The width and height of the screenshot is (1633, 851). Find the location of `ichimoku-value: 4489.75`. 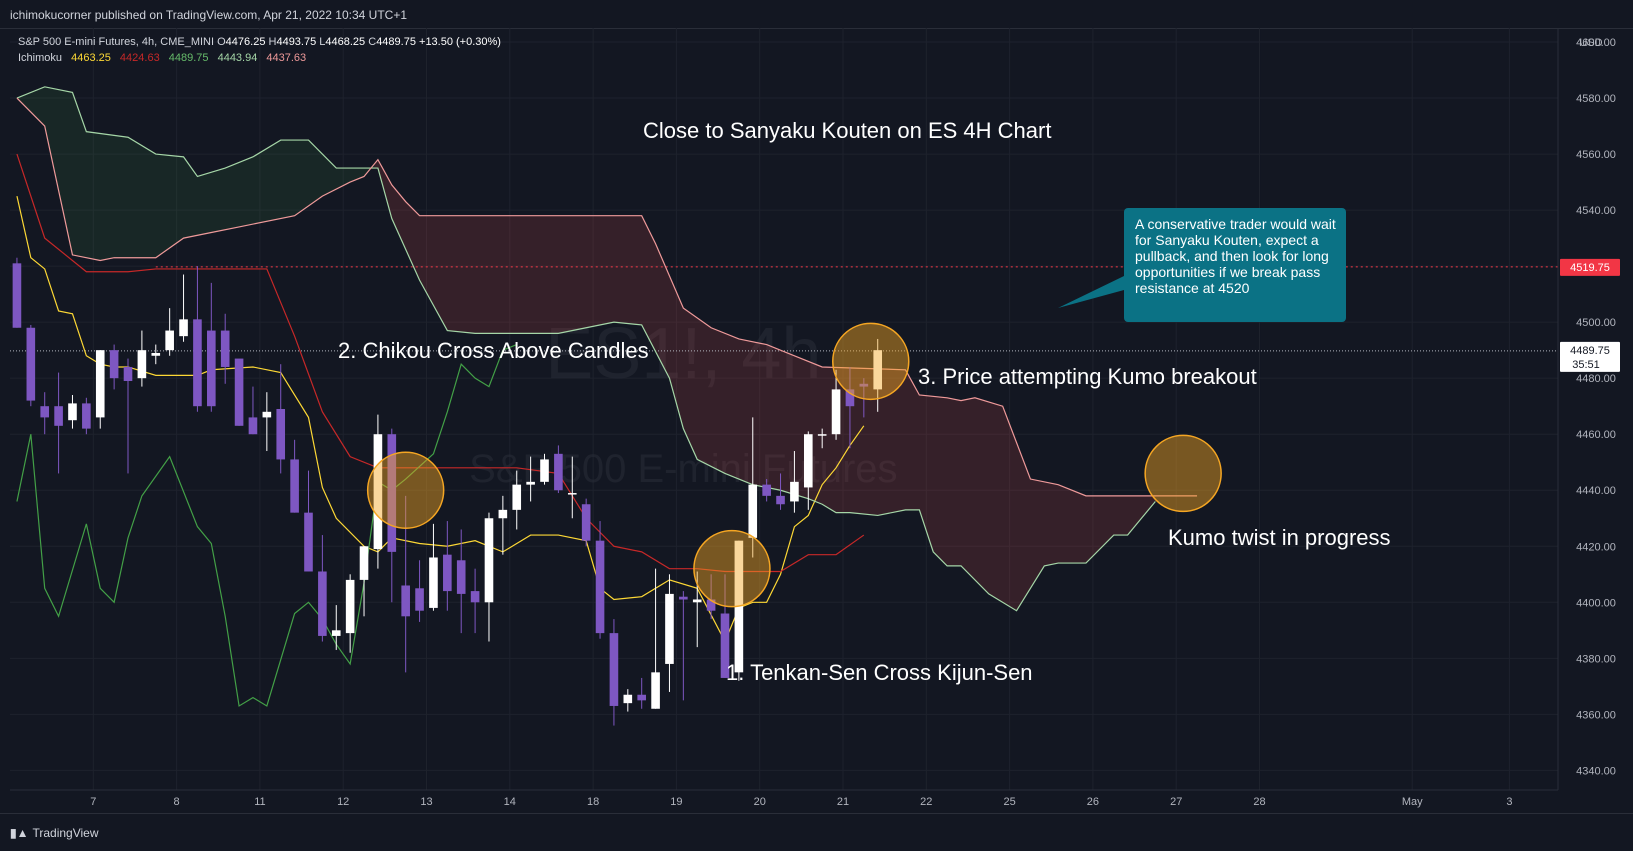

ichimoku-value: 4489.75 is located at coordinates (188, 58).